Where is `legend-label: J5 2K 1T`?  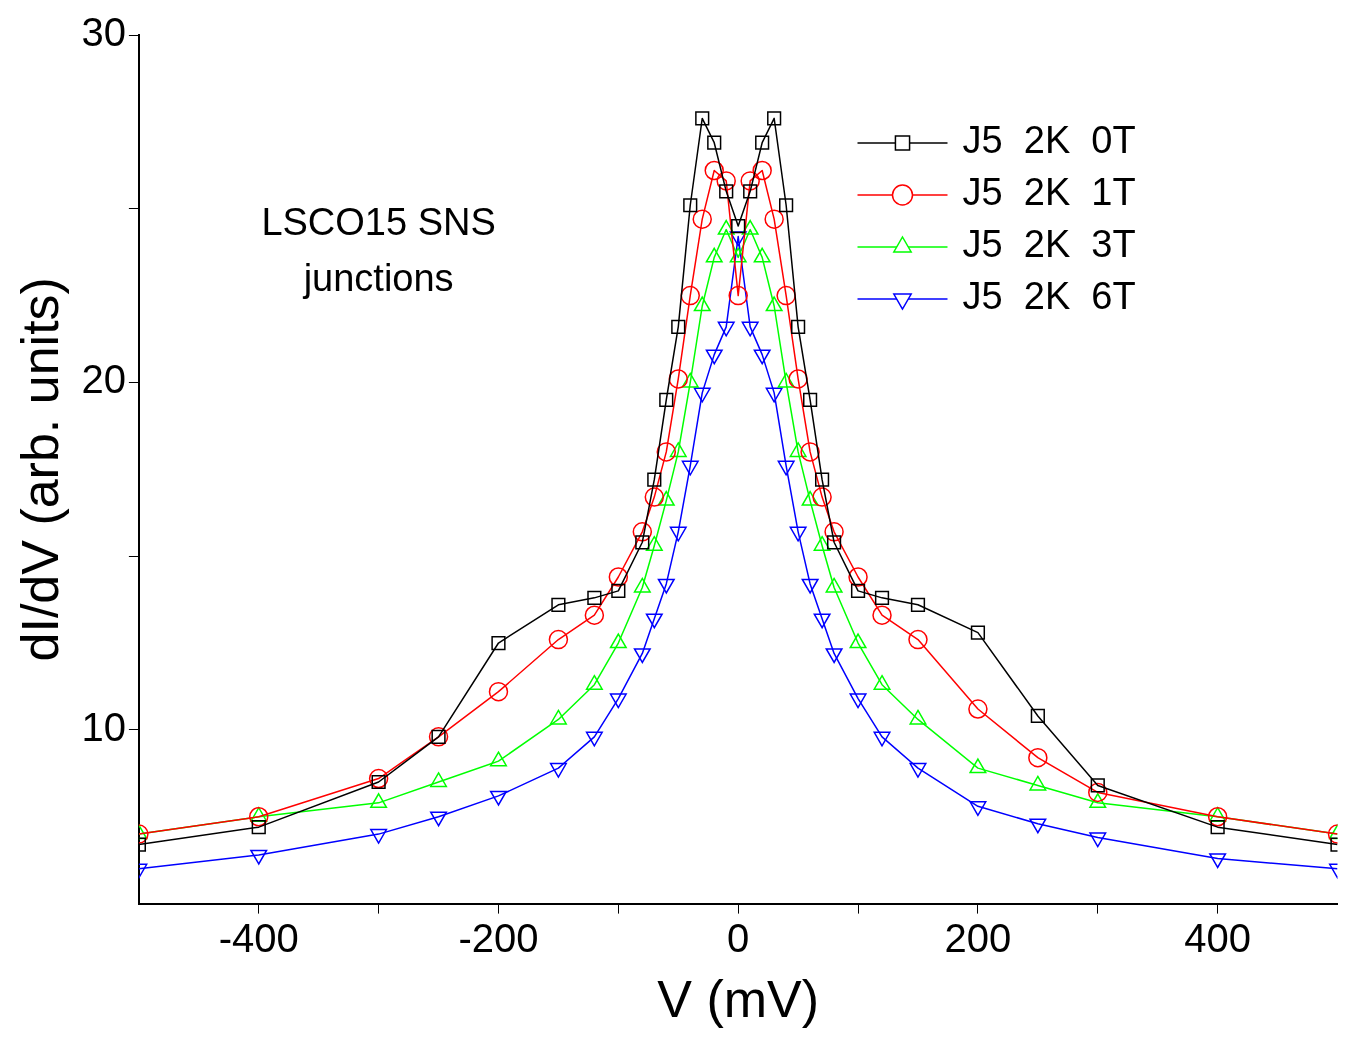
legend-label: J5 2K 1T is located at coordinates (1049, 192).